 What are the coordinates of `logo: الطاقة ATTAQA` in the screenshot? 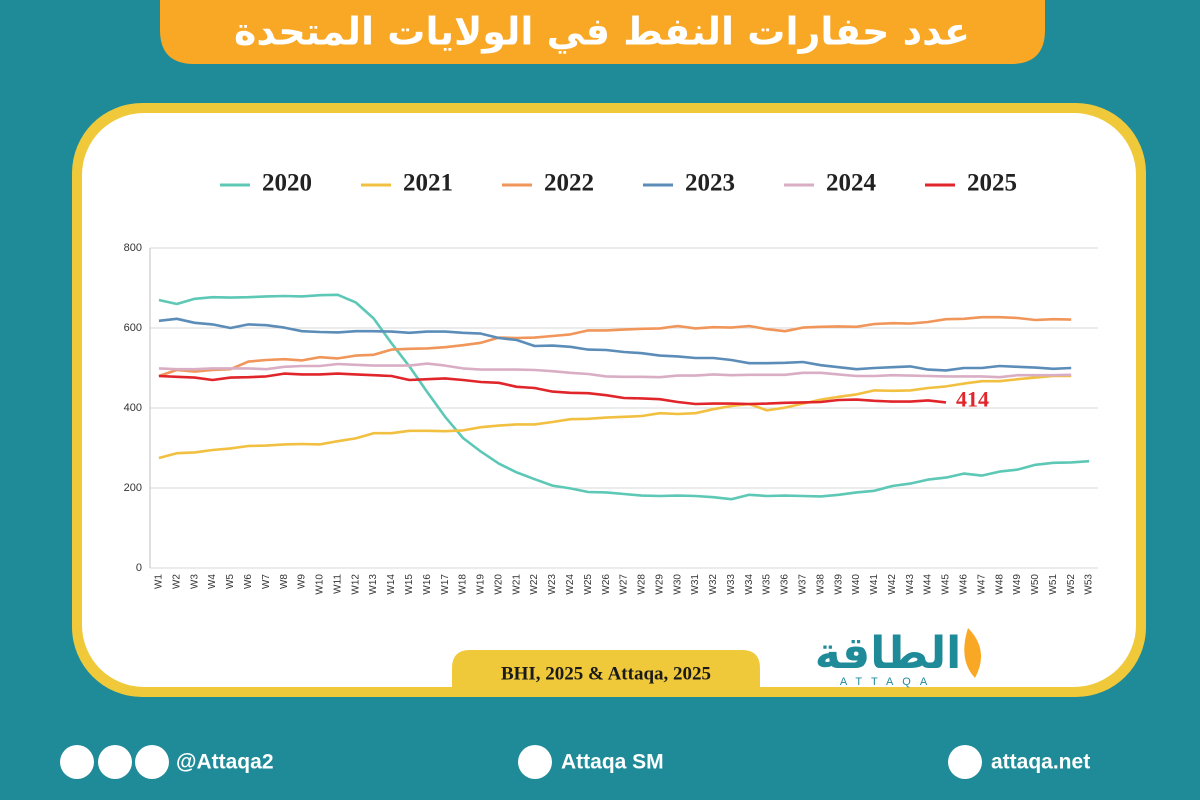 It's located at (898, 658).